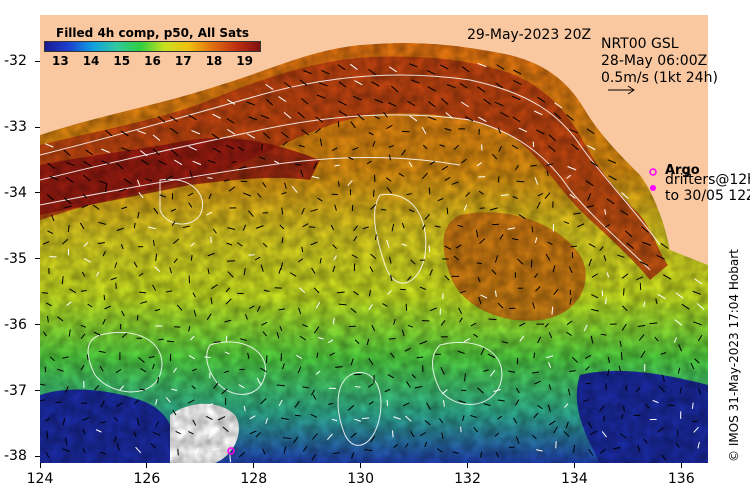  I want to click on y-tick-label: -33, so click(15, 127).